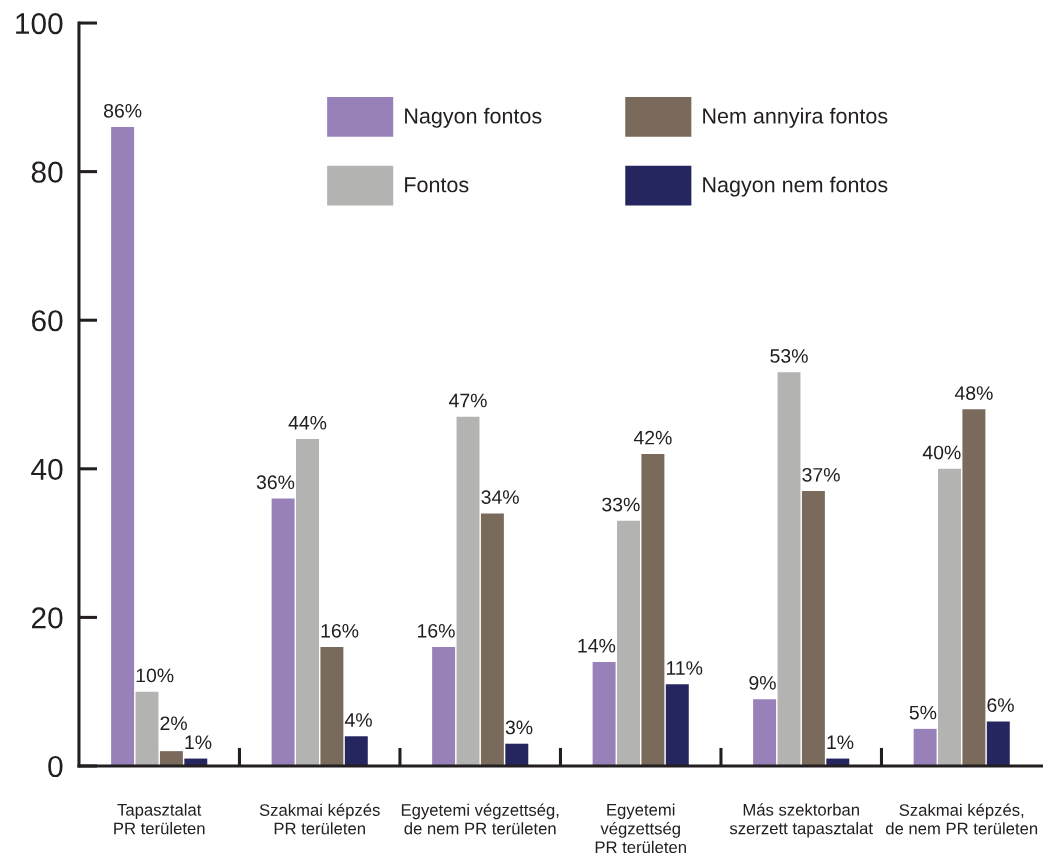 This screenshot has width=1043, height=853. I want to click on data-label: 4%, so click(358, 720).